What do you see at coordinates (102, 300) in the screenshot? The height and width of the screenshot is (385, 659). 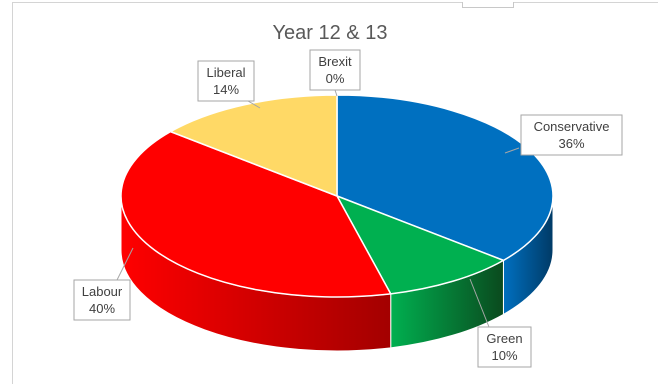 I see `data-label-box-labour` at bounding box center [102, 300].